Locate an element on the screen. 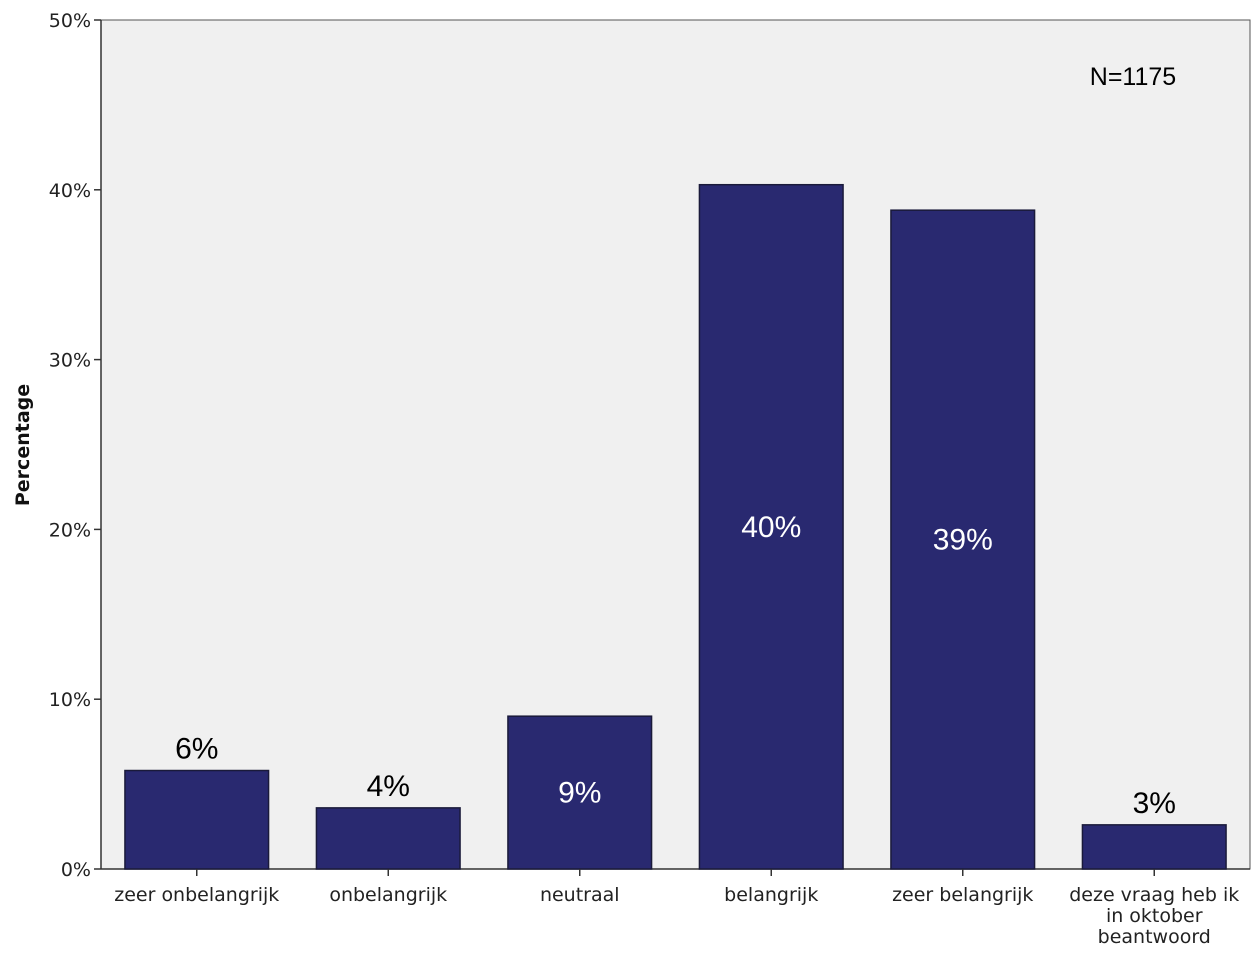  y-tick-label: 40% is located at coordinates (70, 191).